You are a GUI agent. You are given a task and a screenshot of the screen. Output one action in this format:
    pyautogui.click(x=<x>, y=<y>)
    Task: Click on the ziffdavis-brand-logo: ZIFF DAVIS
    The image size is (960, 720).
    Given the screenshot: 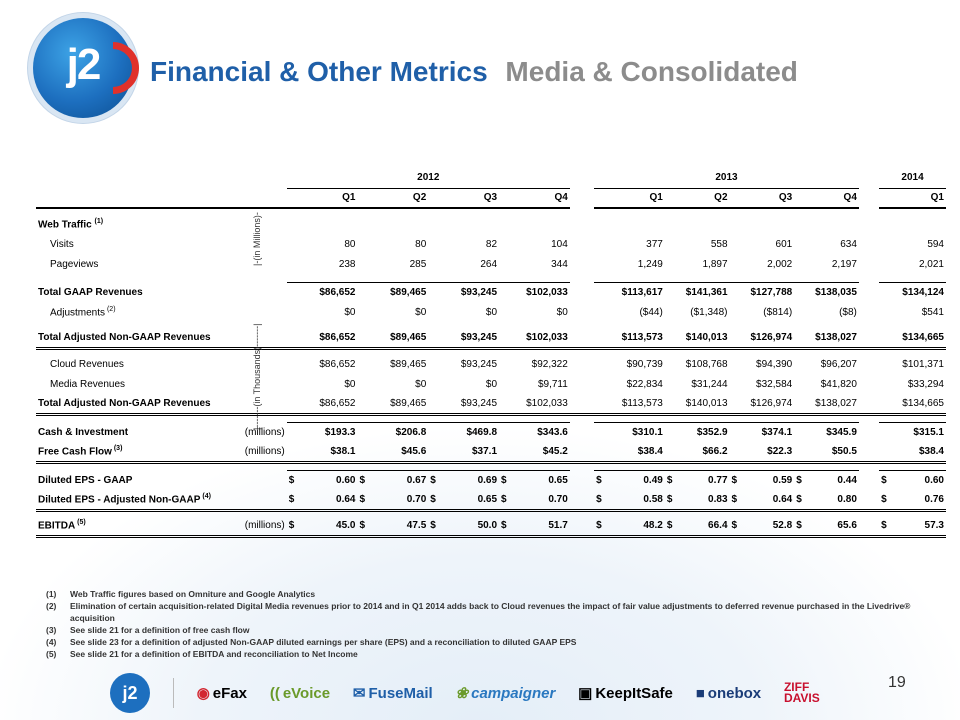 What is the action you would take?
    pyautogui.click(x=801, y=692)
    